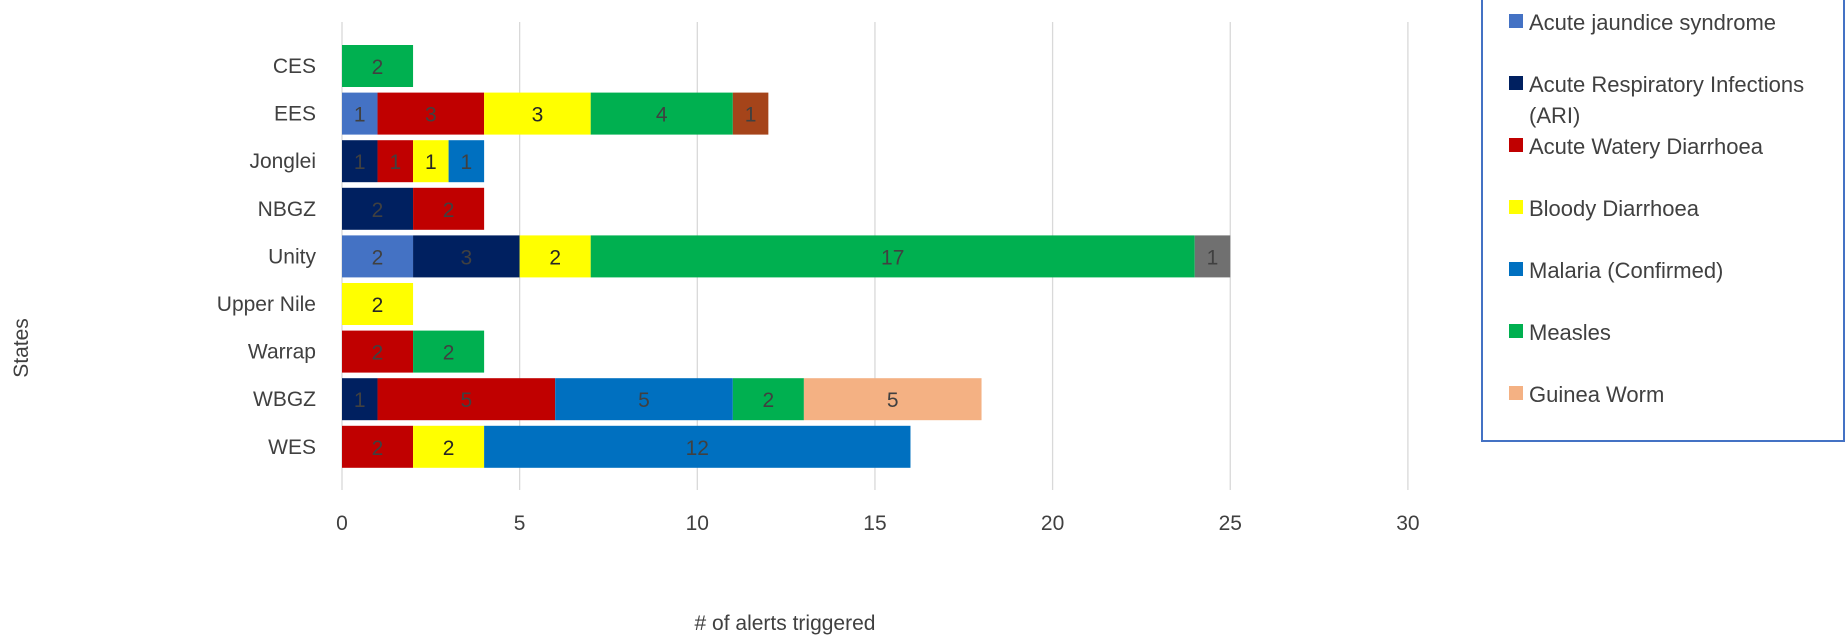  Describe the element at coordinates (292, 256) in the screenshot. I see `y-tick-label: Unity` at that location.